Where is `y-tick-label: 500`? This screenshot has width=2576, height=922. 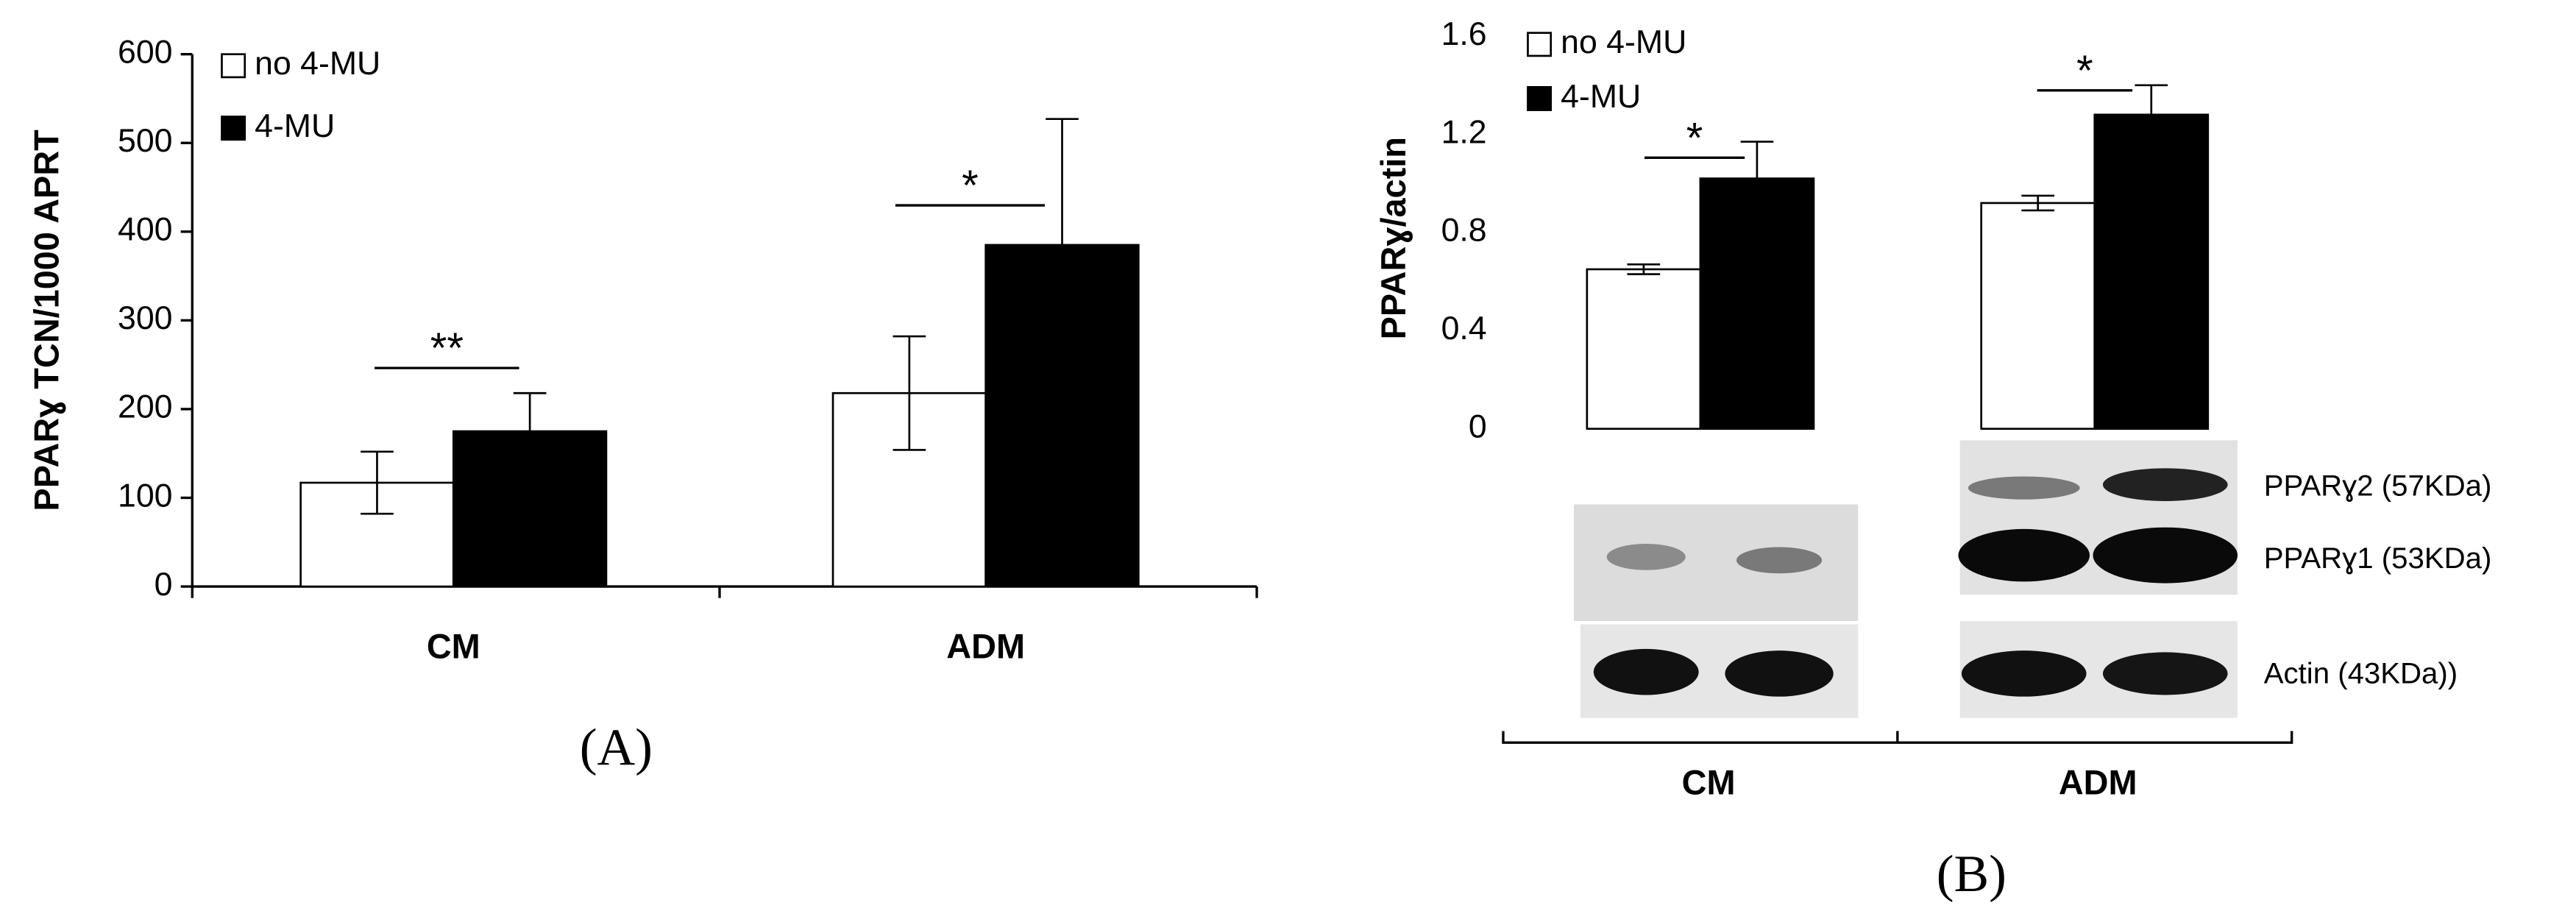 y-tick-label: 500 is located at coordinates (145, 141).